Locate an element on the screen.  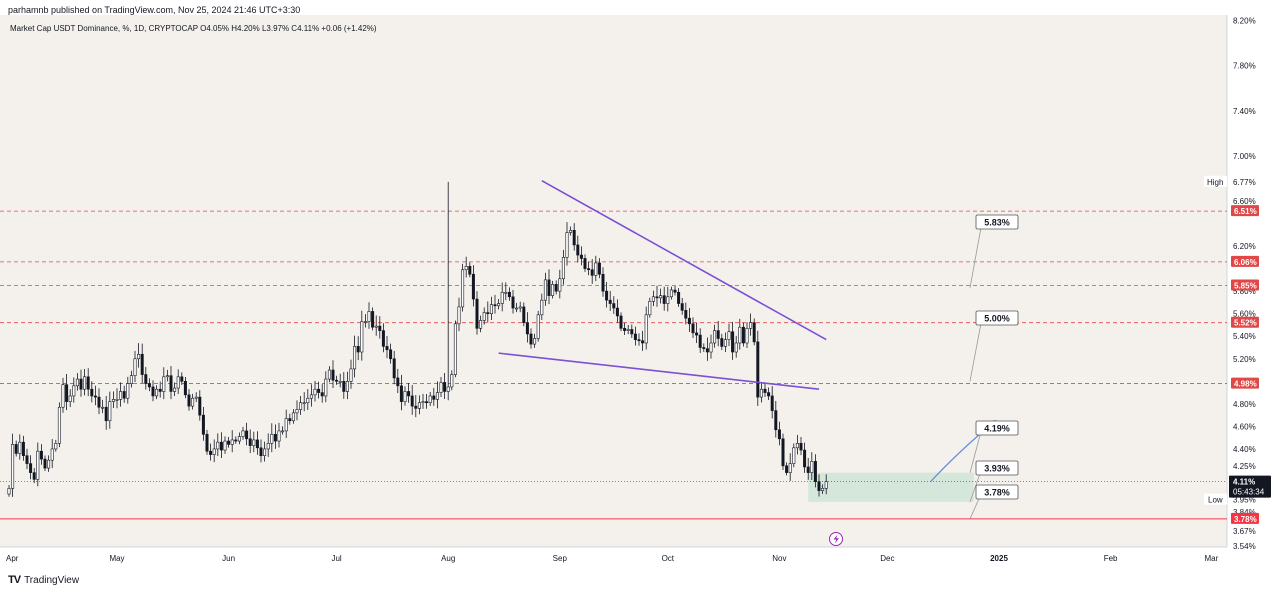
time-tick-label: Sep is located at coordinates (560, 558).